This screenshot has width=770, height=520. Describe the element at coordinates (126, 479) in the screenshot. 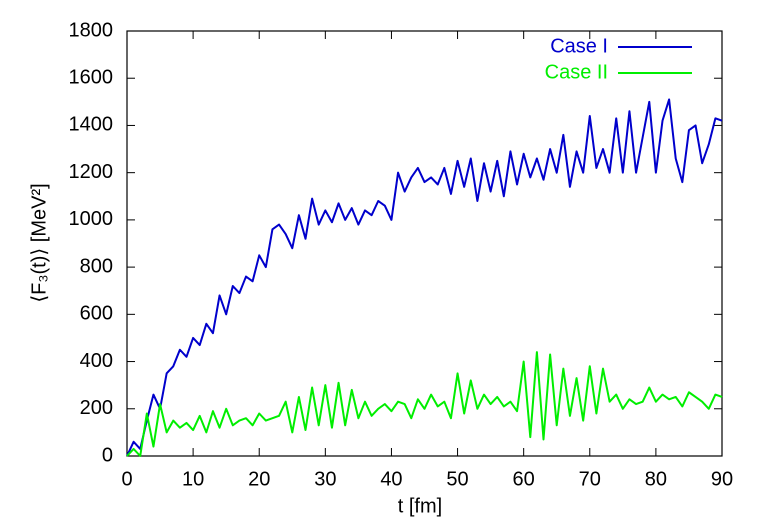

I see `x-tick-label: 0` at that location.